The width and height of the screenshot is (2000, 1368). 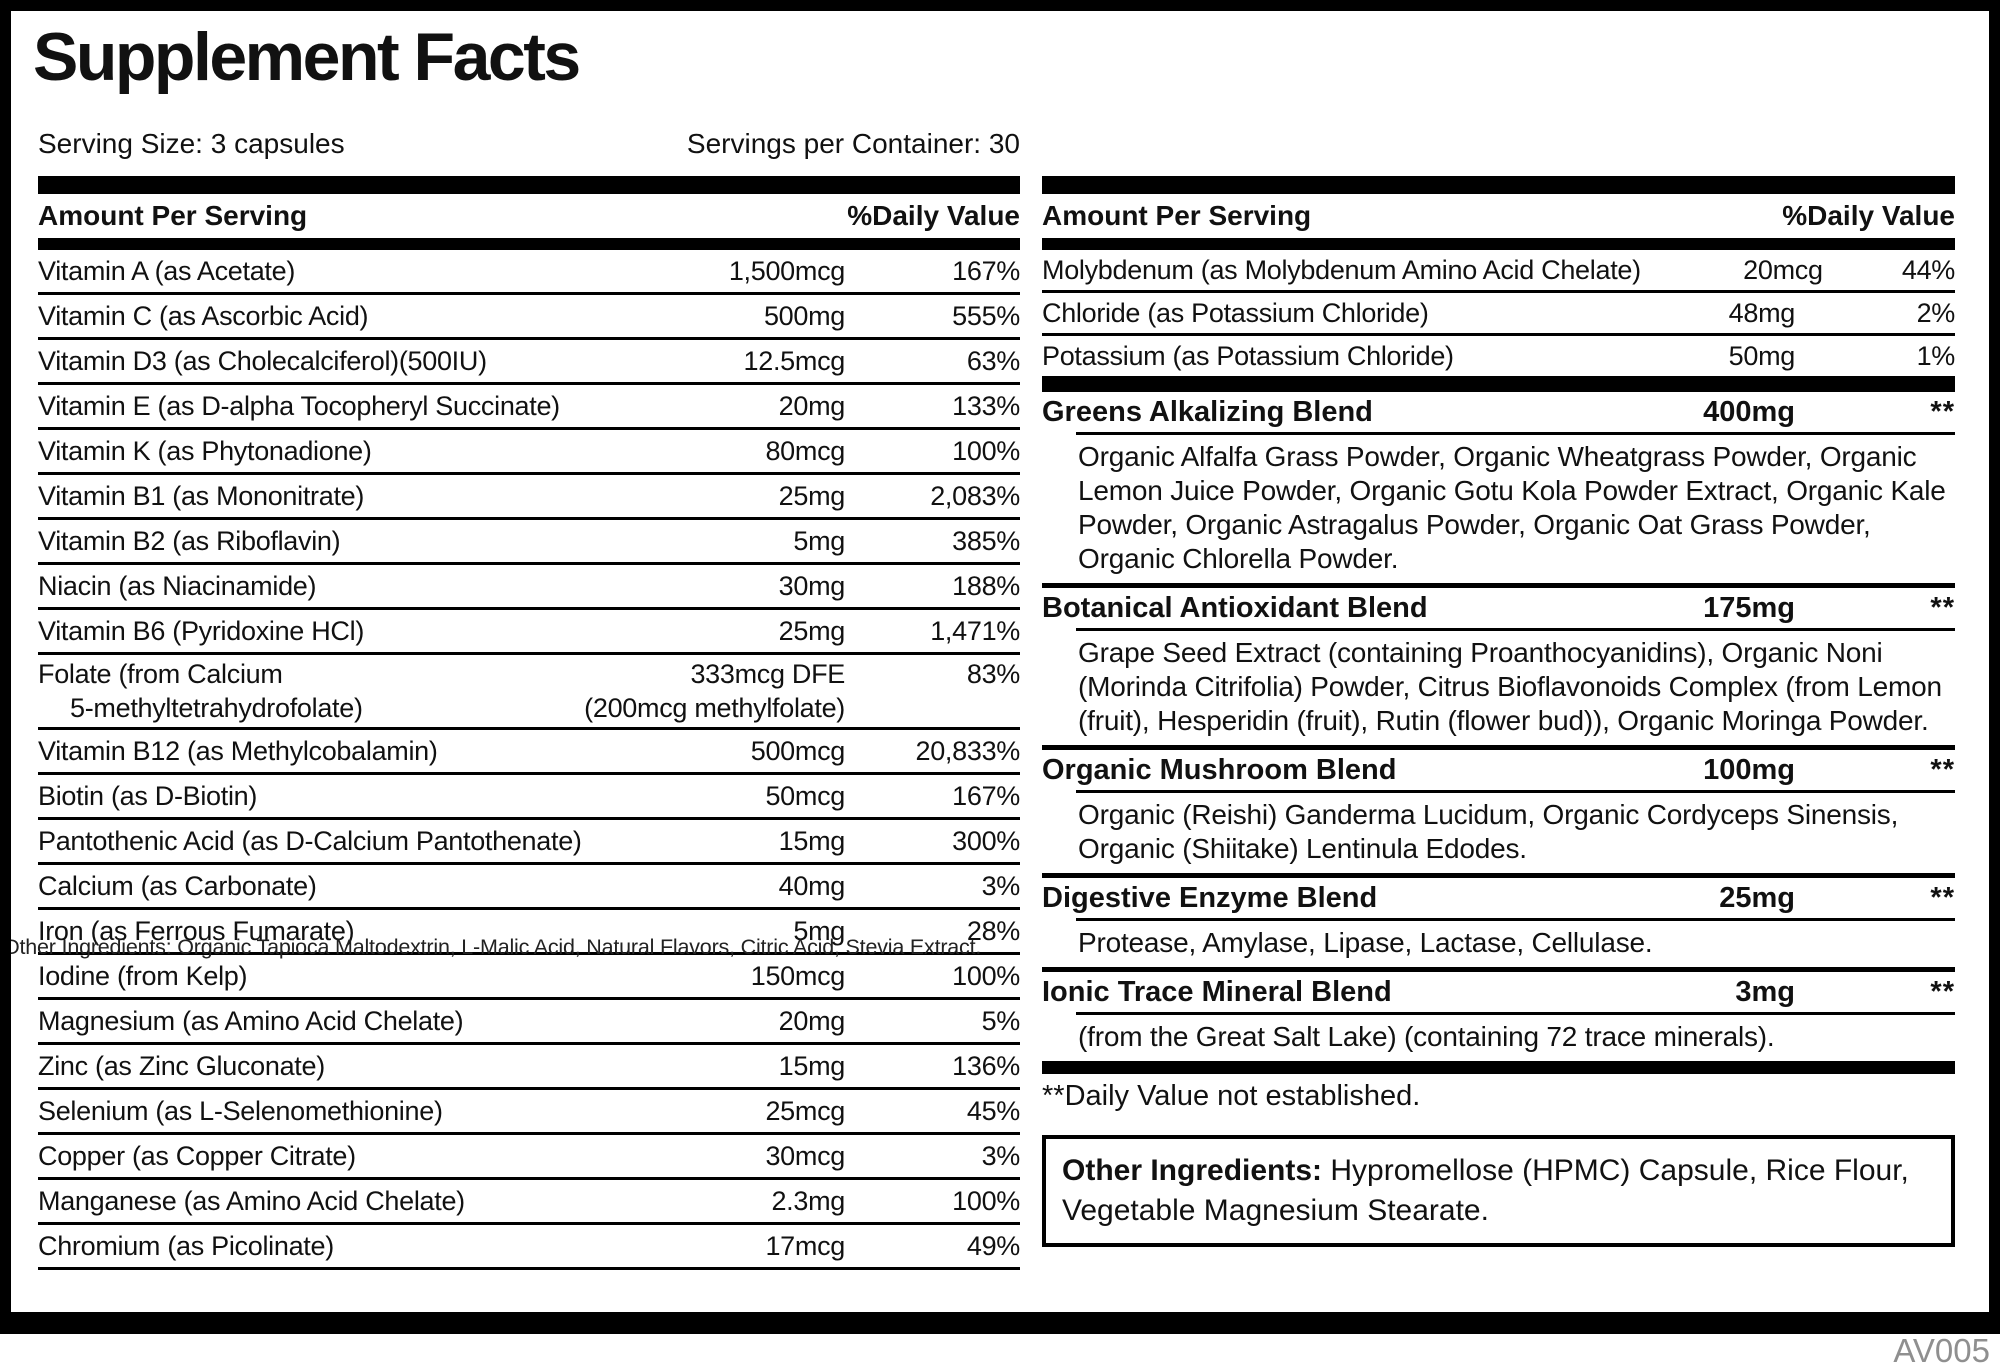 I want to click on blend-header: Botanical Antioxidant Blend 175mg **, so click(x=1498, y=608).